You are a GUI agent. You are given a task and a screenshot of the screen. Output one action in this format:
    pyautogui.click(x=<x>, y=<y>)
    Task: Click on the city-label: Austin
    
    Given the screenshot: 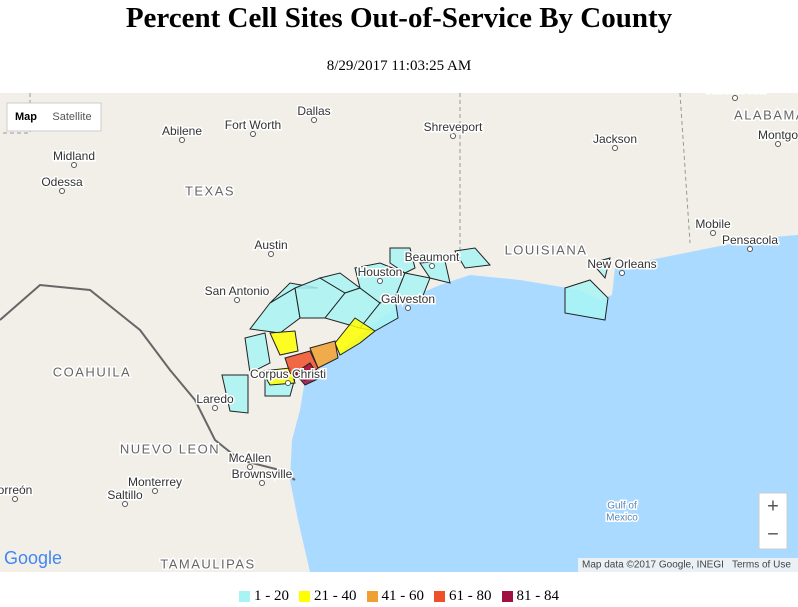 What is the action you would take?
    pyautogui.click(x=270, y=245)
    